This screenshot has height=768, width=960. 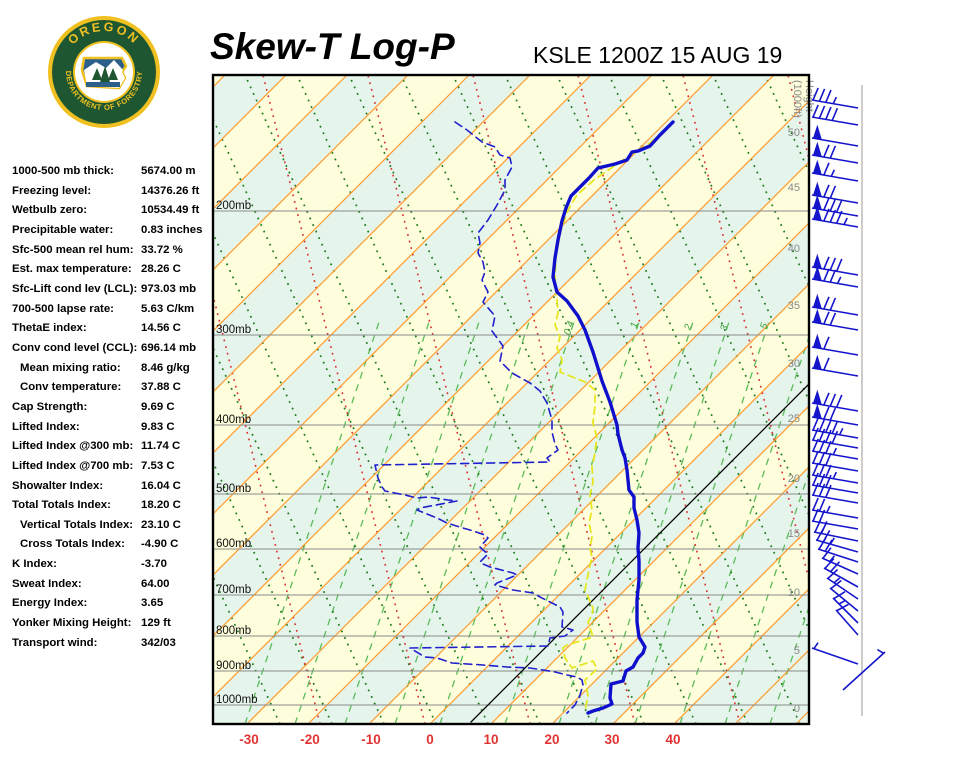 I want to click on height-tick-label: 35, so click(x=794, y=306).